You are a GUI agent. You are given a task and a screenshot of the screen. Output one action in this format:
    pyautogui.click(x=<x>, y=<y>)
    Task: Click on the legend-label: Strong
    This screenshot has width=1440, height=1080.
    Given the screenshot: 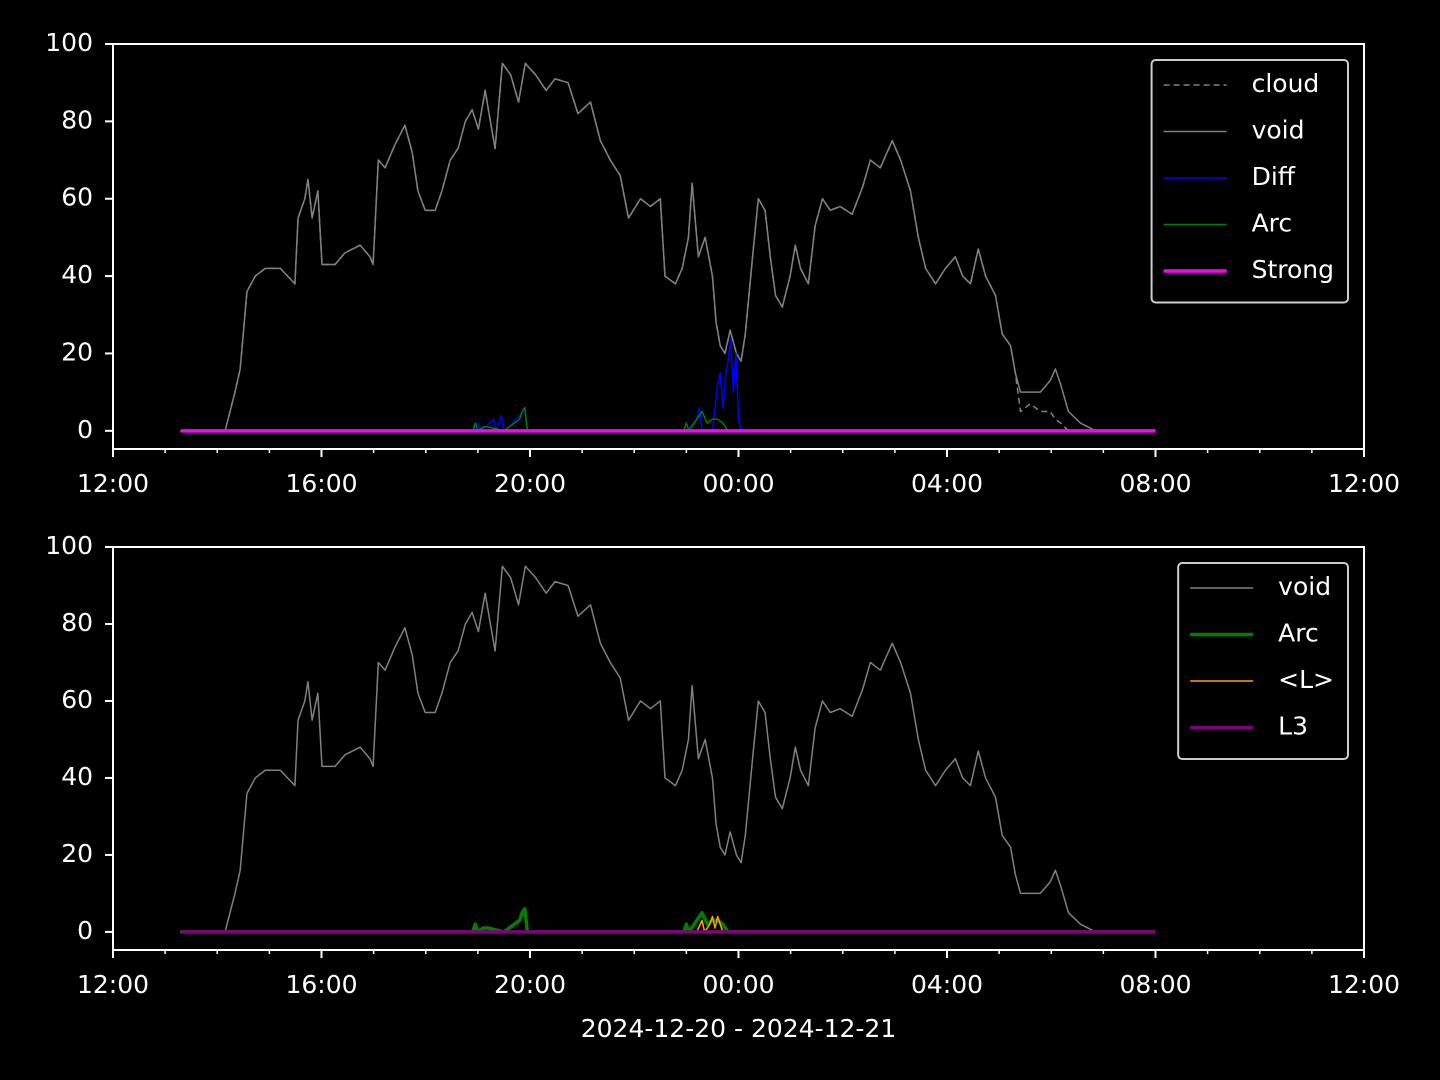 What is the action you would take?
    pyautogui.click(x=1293, y=269)
    